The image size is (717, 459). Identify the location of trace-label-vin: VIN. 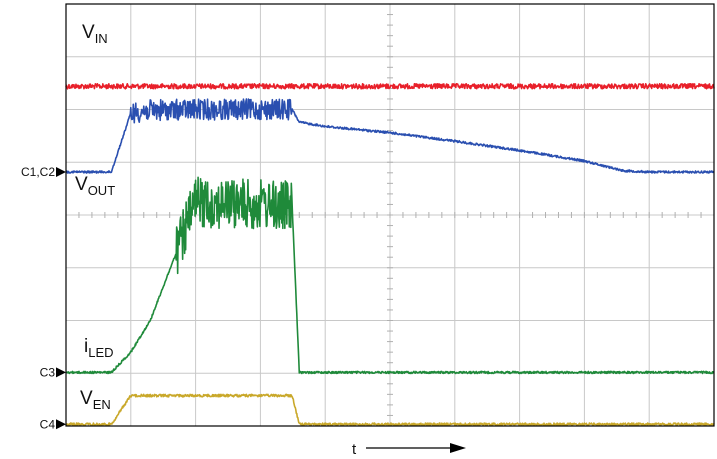
(95, 34).